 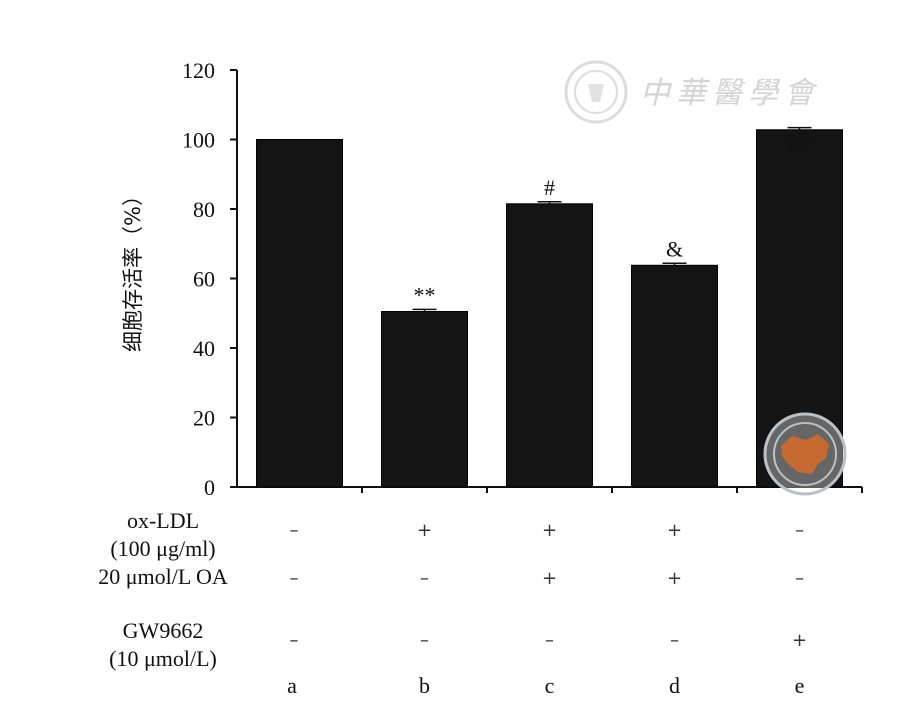 I want to click on group-labels: a b c d e, so click(x=545, y=685).